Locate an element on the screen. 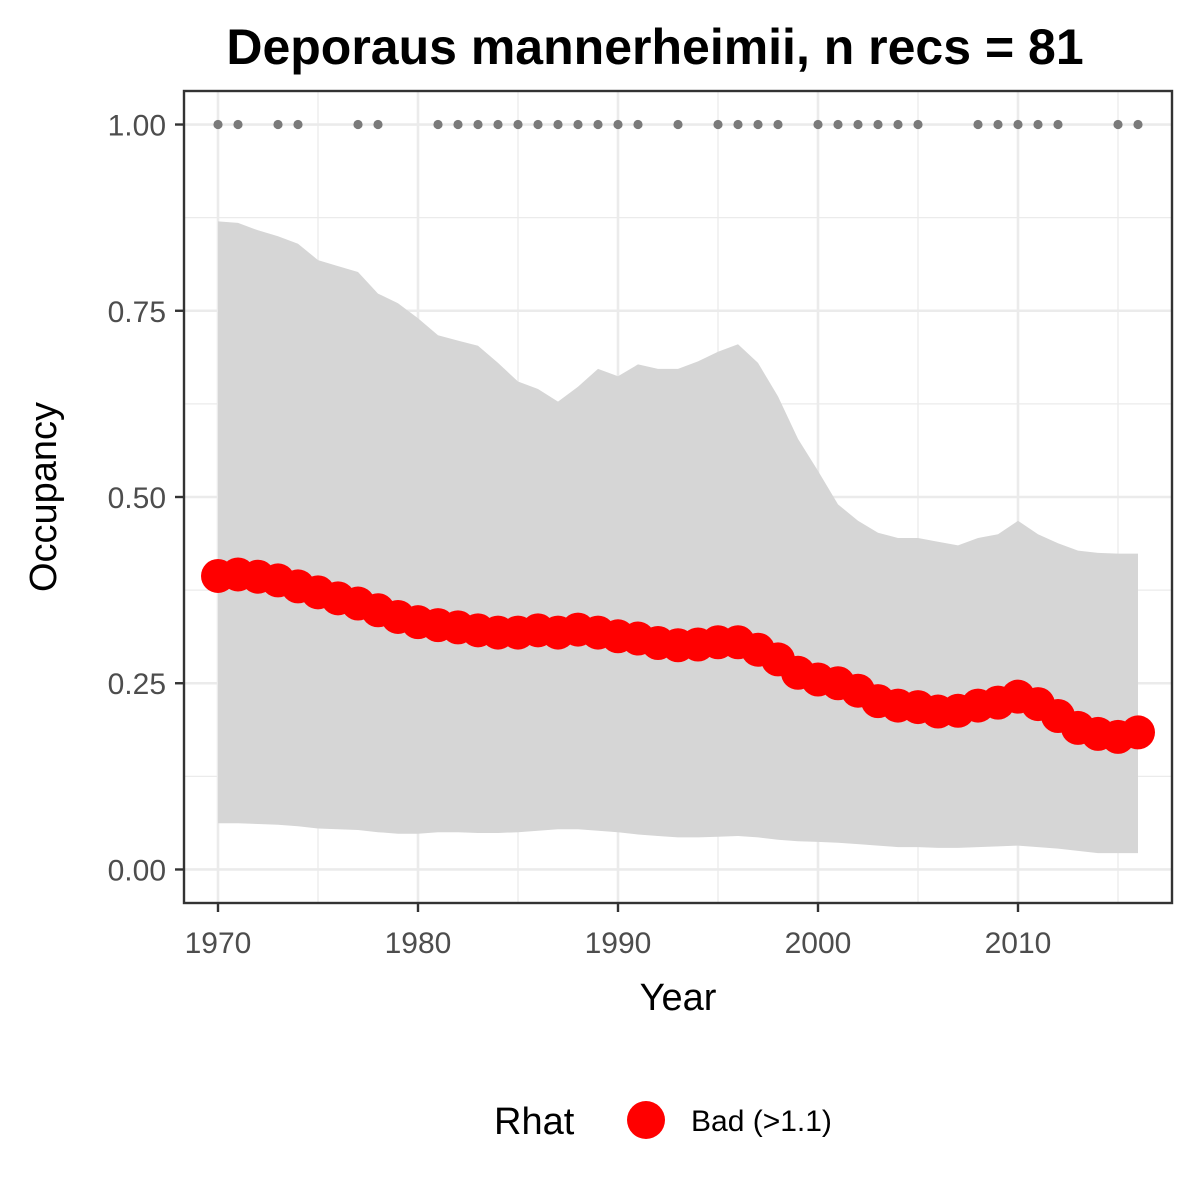 The height and width of the screenshot is (1200, 1200). y-axis: 0.00 0.25 0.50 0.75 1.00 is located at coordinates (146, 499).